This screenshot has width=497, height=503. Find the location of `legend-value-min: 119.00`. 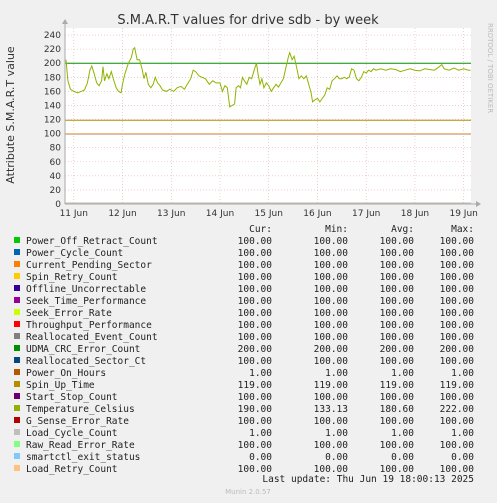

legend-value-min: 119.00 is located at coordinates (331, 385).